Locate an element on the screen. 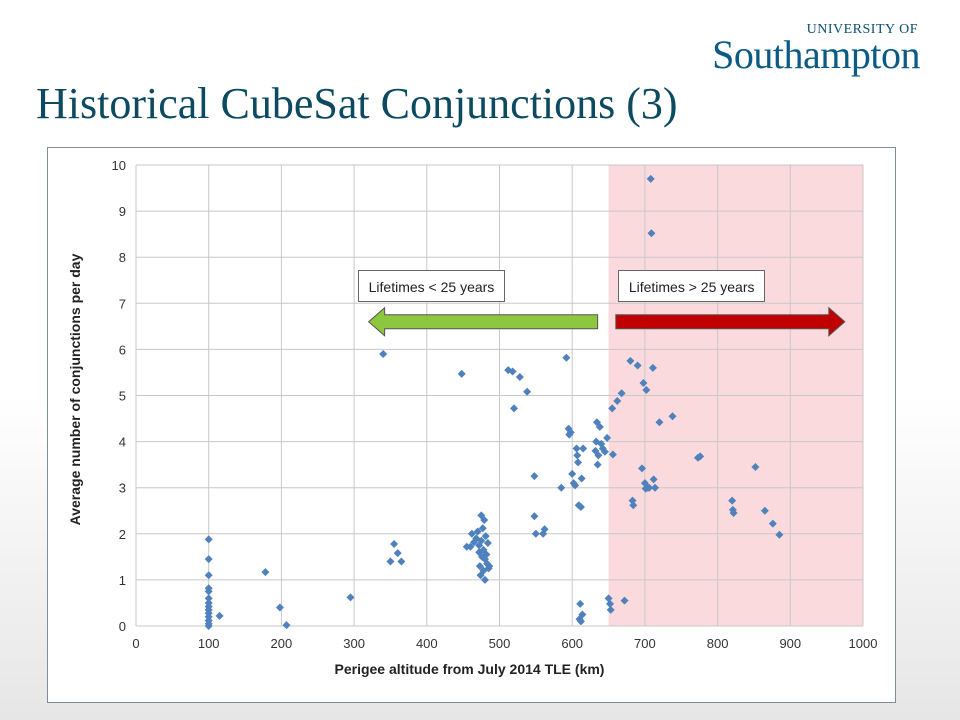 Image resolution: width=960 pixels, height=720 pixels. x-tick-label: 100 is located at coordinates (209, 643).